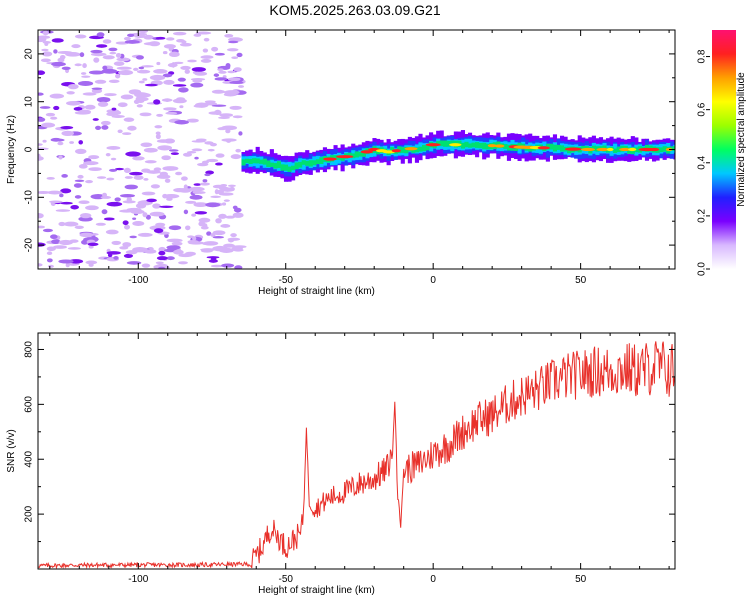 Image resolution: width=750 pixels, height=600 pixels. I want to click on y-tick-label: 400, so click(29, 458).